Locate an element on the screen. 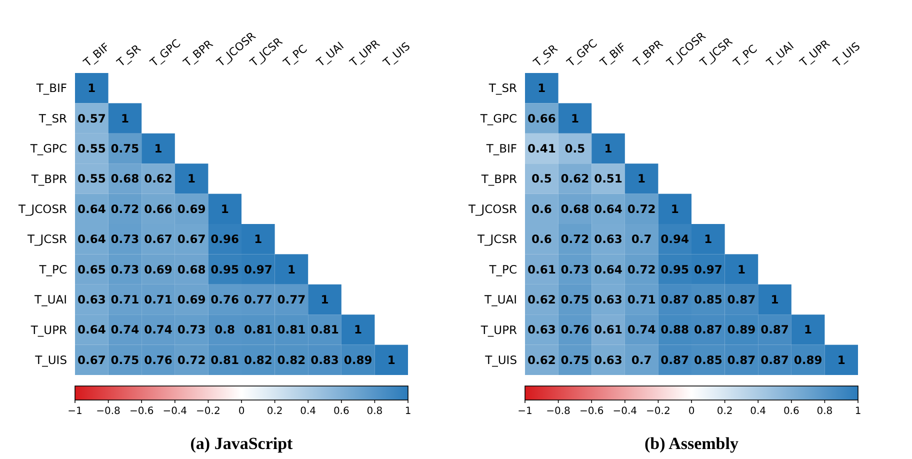 The width and height of the screenshot is (912, 459). color-bar-label: 0.2 is located at coordinates (724, 411).